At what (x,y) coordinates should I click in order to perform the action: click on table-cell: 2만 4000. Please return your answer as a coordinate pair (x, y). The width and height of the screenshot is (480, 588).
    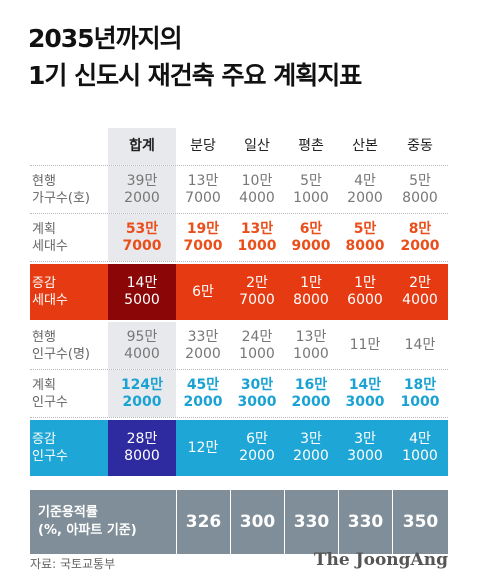
    Looking at the image, I should click on (420, 291).